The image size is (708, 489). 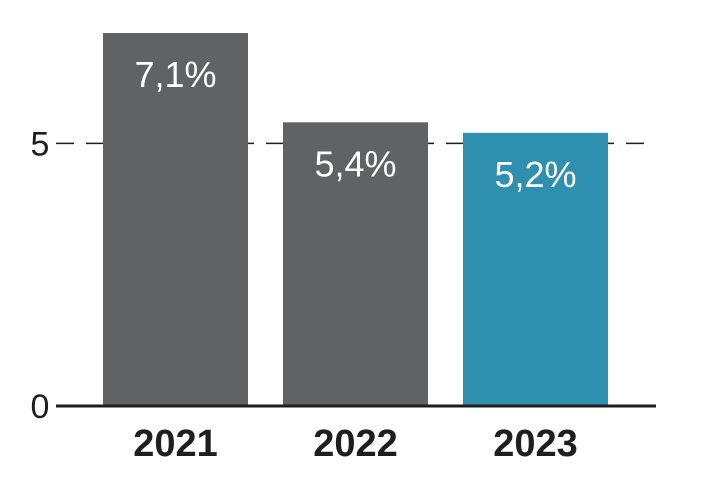 I want to click on category-label-2021: 2021, so click(x=175, y=444).